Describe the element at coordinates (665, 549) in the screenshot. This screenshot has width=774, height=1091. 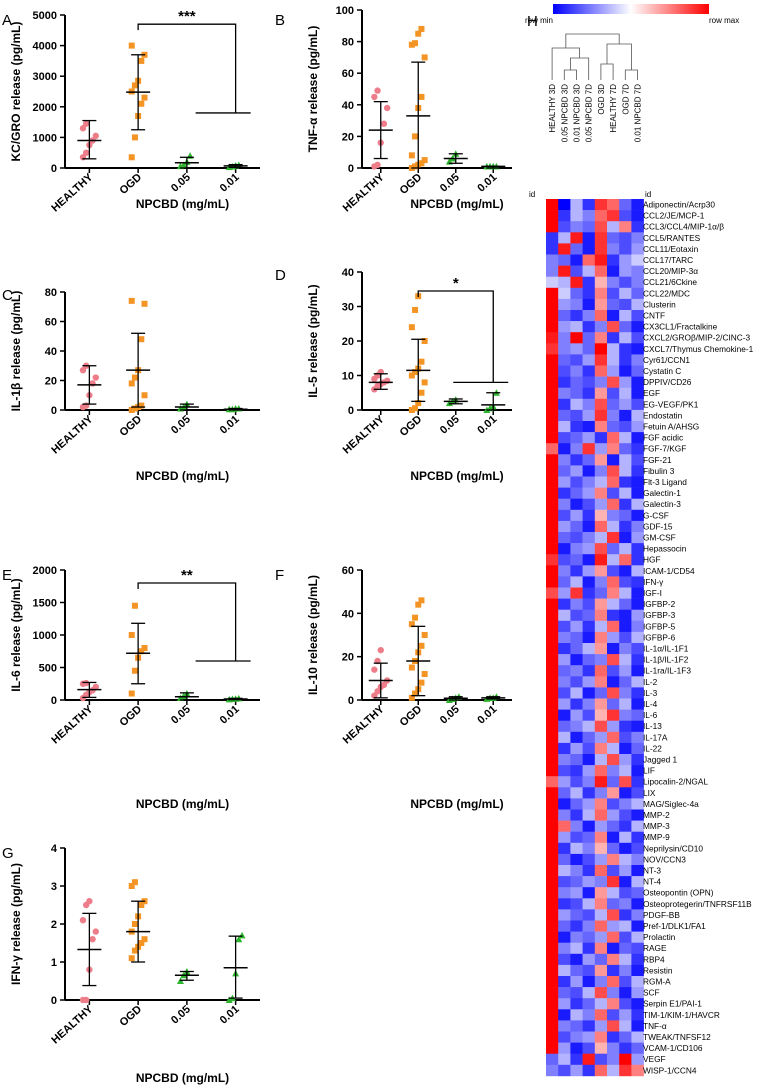
I see `heatmap-row-label: Hepassocin` at that location.